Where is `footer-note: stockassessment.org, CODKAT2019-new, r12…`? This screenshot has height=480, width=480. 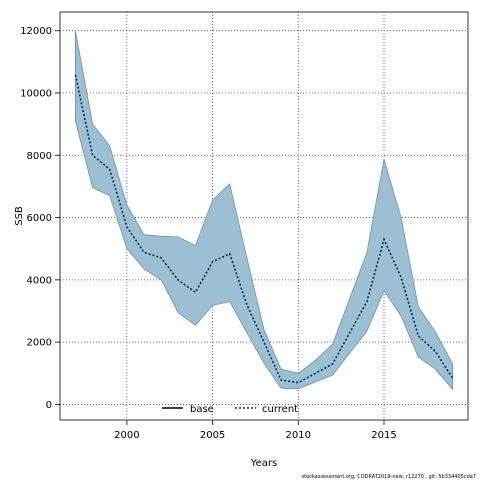 footer-note: stockassessment.org, CODKAT2019-new, r12… is located at coordinates (388, 477).